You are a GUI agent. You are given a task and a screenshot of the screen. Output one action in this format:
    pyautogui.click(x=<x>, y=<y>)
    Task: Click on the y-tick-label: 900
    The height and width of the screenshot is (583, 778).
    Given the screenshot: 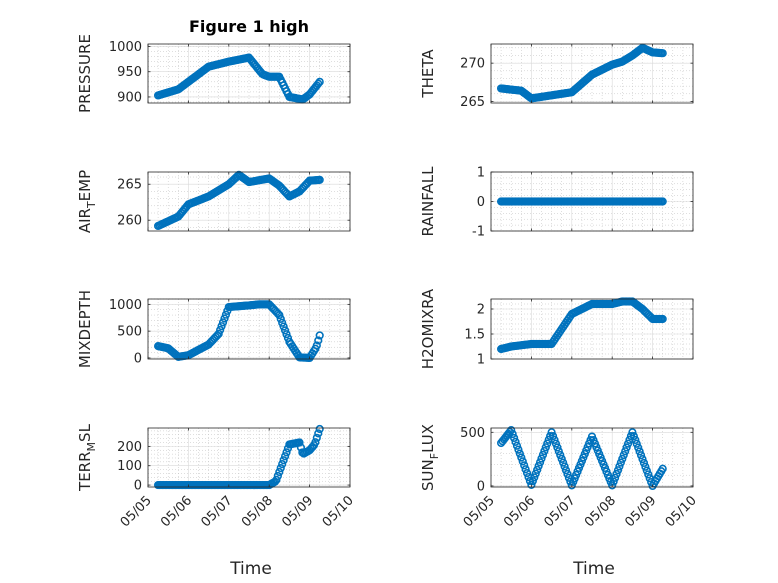 What is the action you would take?
    pyautogui.click(x=129, y=97)
    